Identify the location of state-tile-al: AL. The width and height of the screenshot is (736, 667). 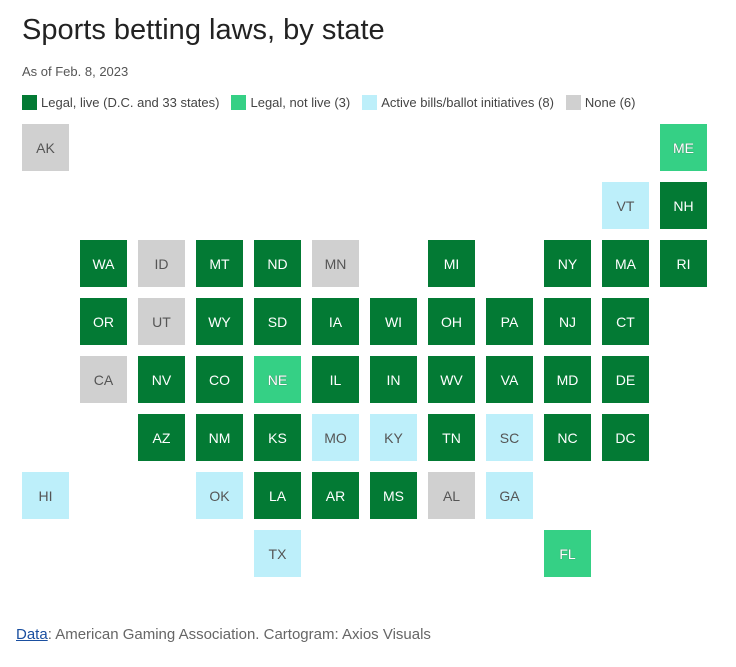
(451, 495).